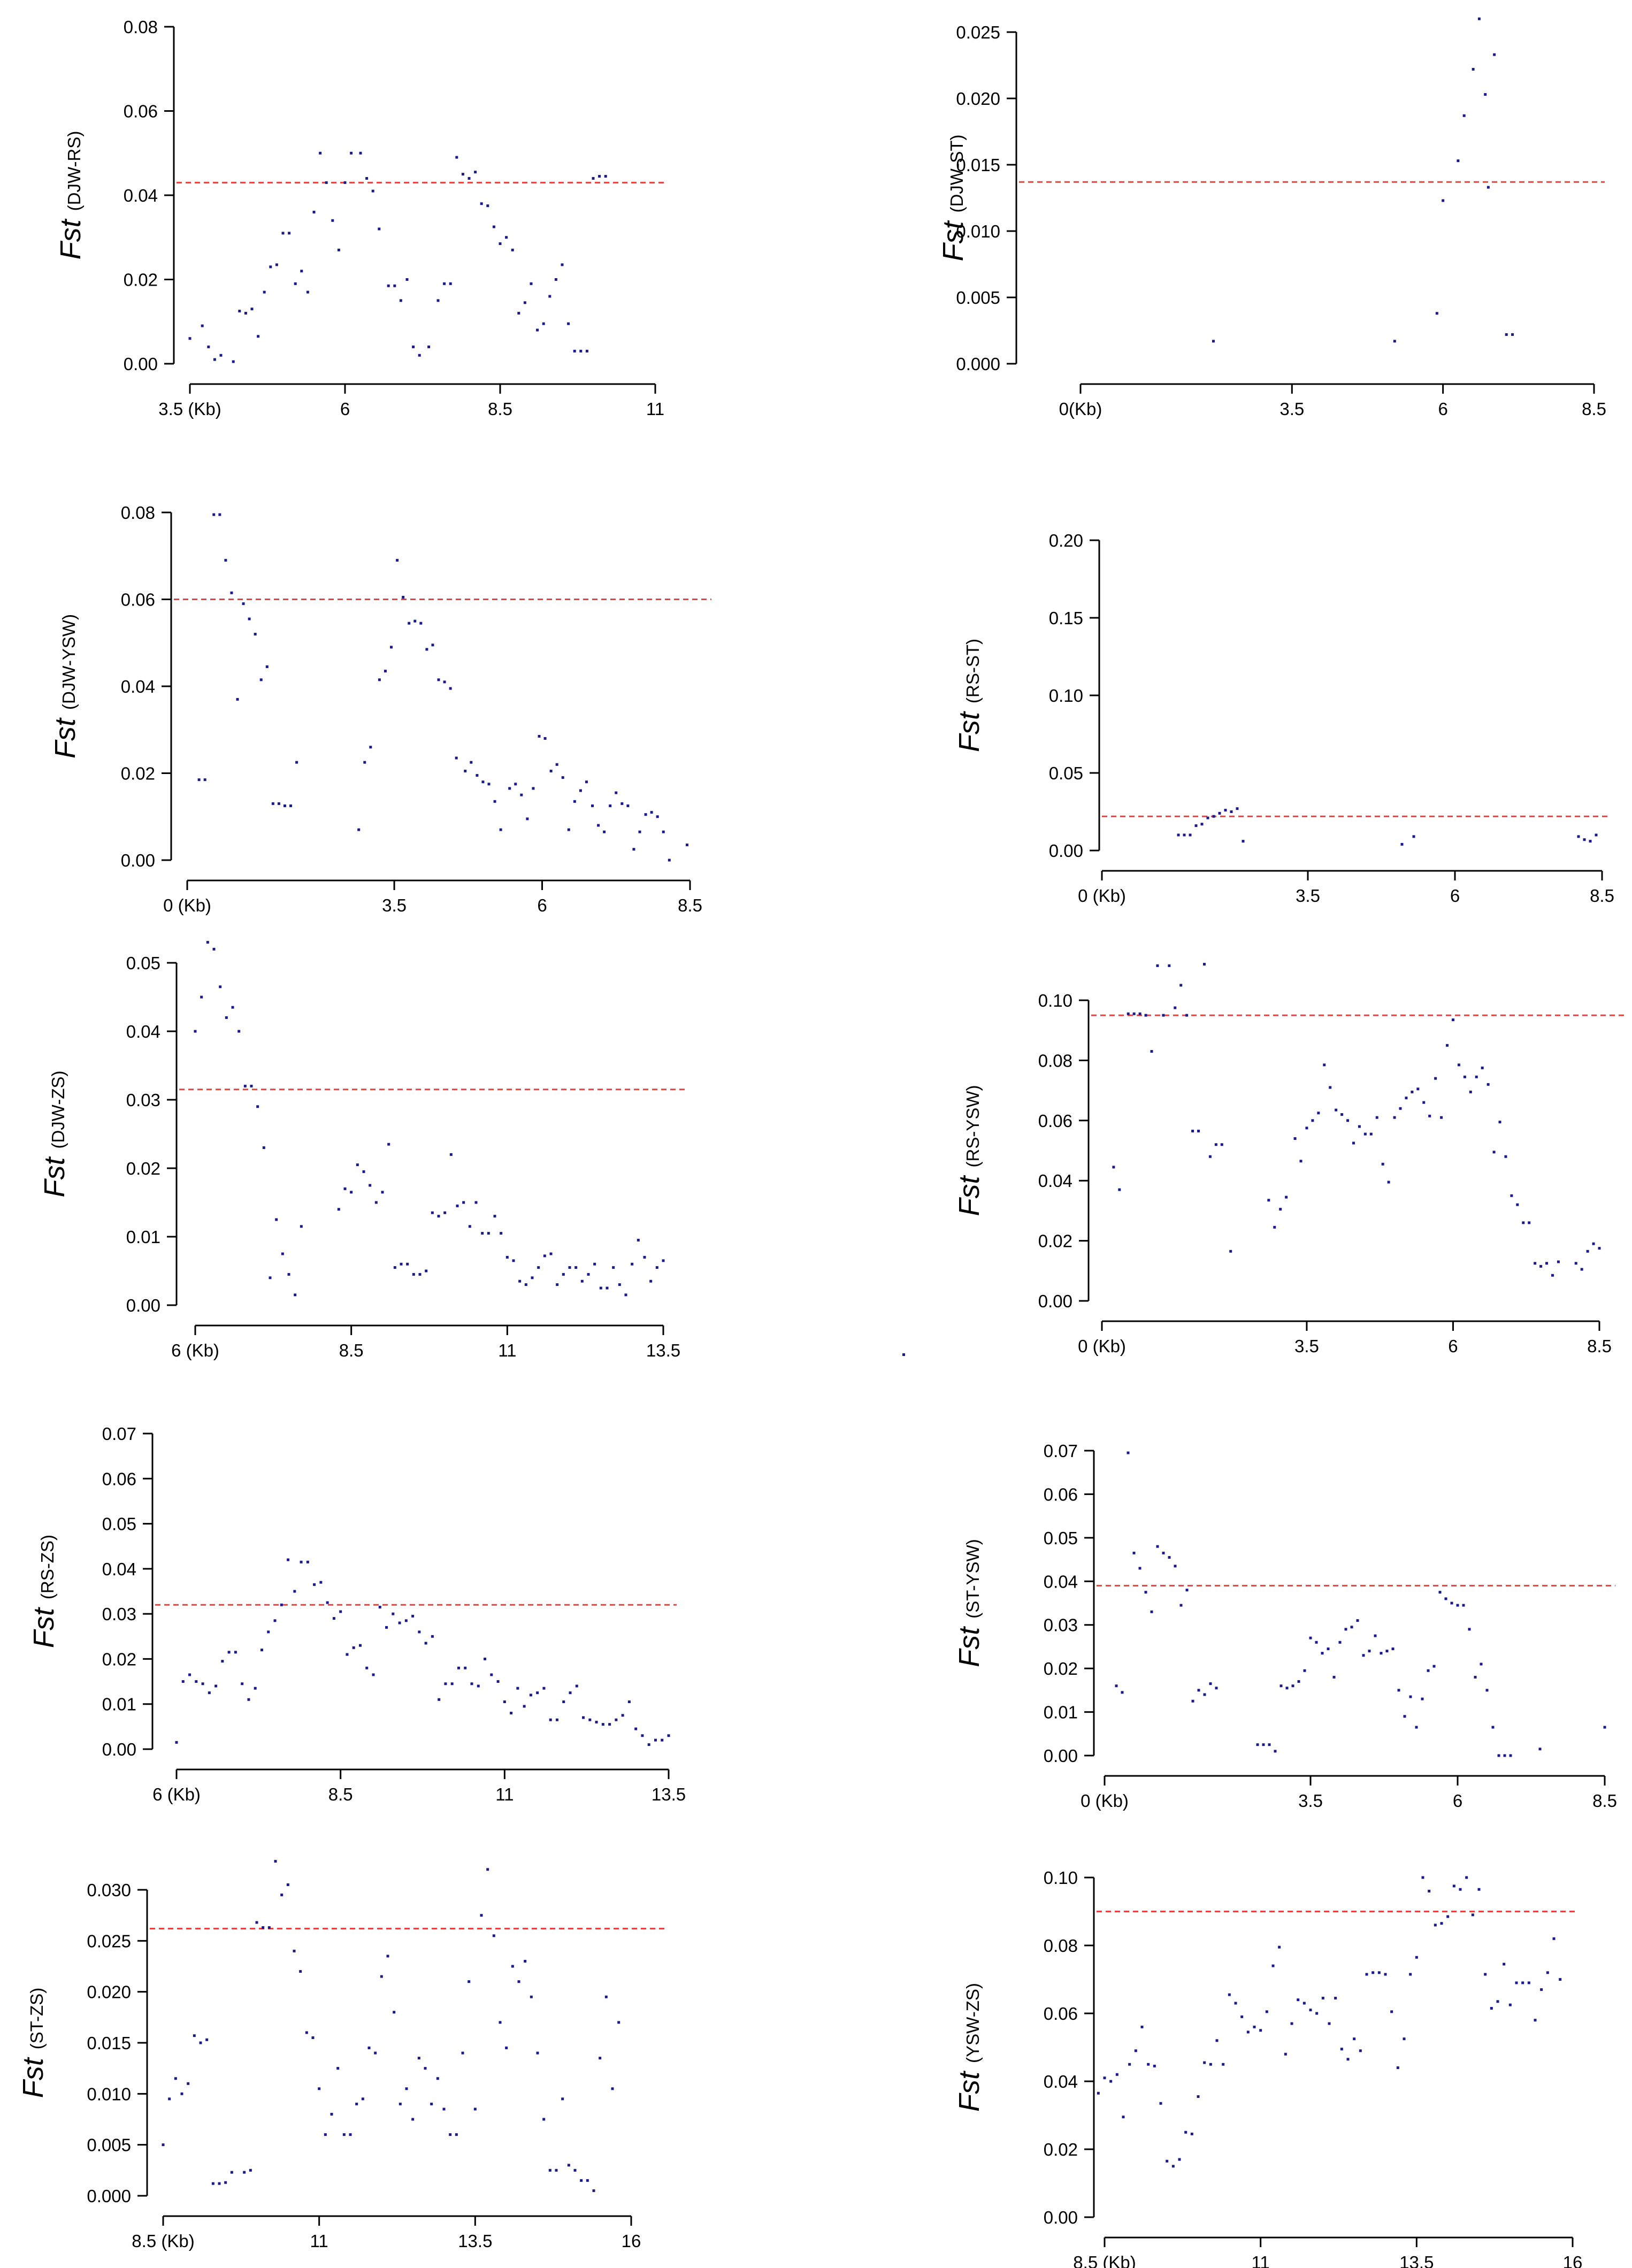 The image size is (1632, 2268). What do you see at coordinates (340, 1794) in the screenshot?
I see `x-tick-label: 8.5` at bounding box center [340, 1794].